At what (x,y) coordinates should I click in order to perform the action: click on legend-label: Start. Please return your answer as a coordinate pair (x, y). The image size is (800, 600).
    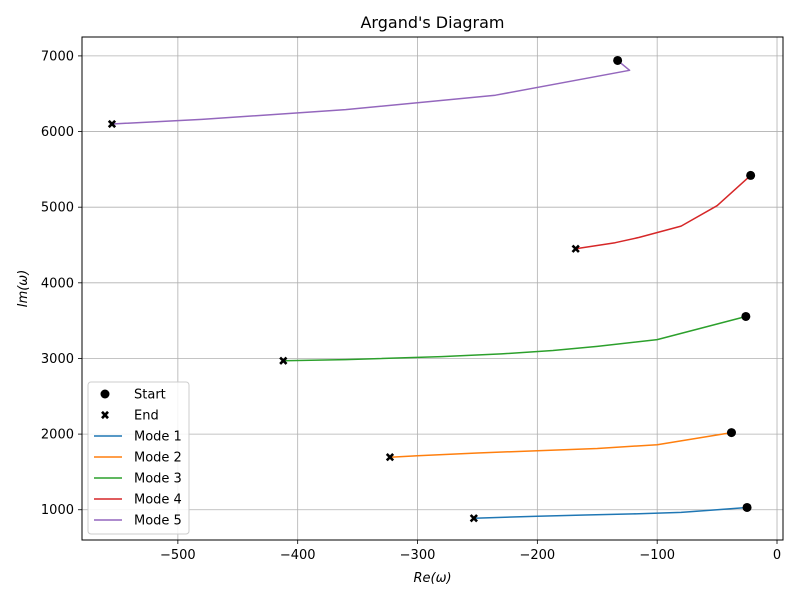
    Looking at the image, I should click on (150, 395).